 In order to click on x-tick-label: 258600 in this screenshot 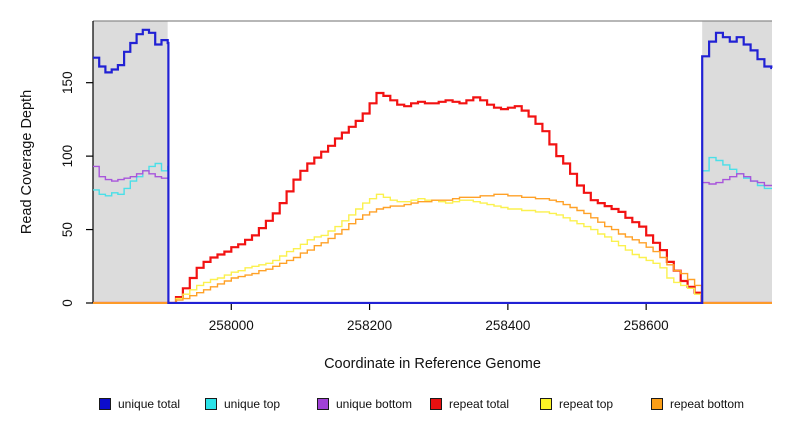, I will do `click(646, 325)`.